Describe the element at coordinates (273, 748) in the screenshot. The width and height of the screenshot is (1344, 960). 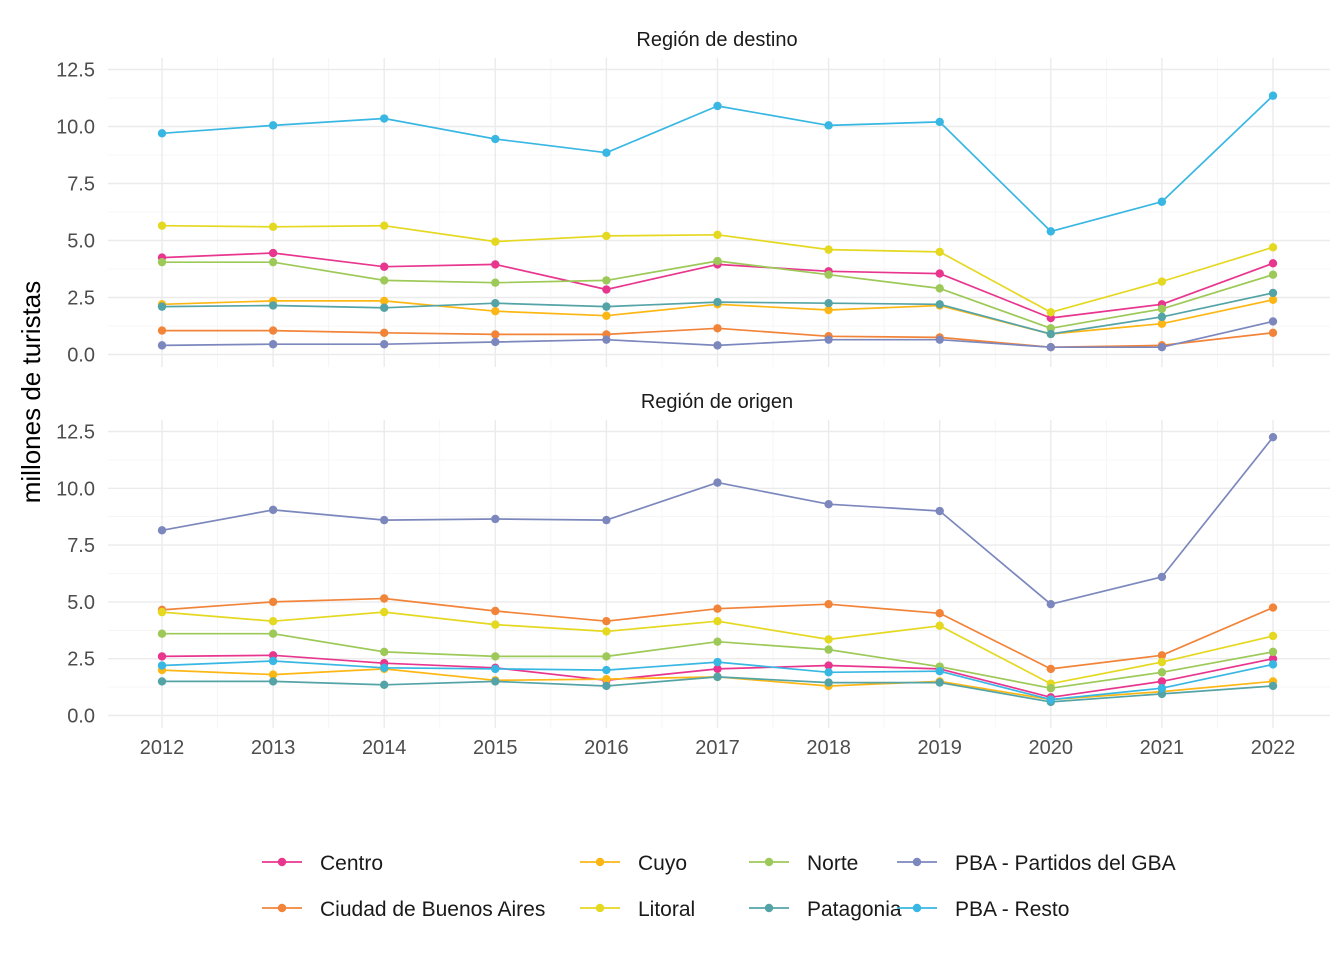
I see `x-tick-label: 2013` at that location.